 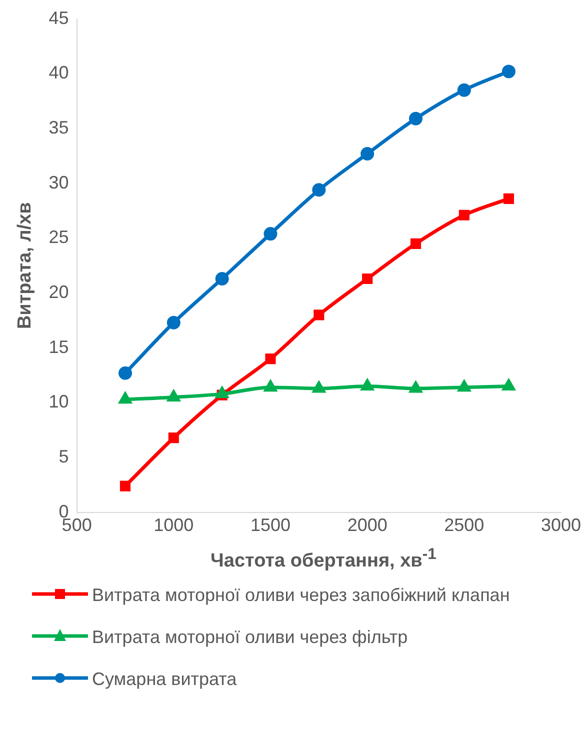 I want to click on y-tick-label: 5, so click(x=63, y=456).